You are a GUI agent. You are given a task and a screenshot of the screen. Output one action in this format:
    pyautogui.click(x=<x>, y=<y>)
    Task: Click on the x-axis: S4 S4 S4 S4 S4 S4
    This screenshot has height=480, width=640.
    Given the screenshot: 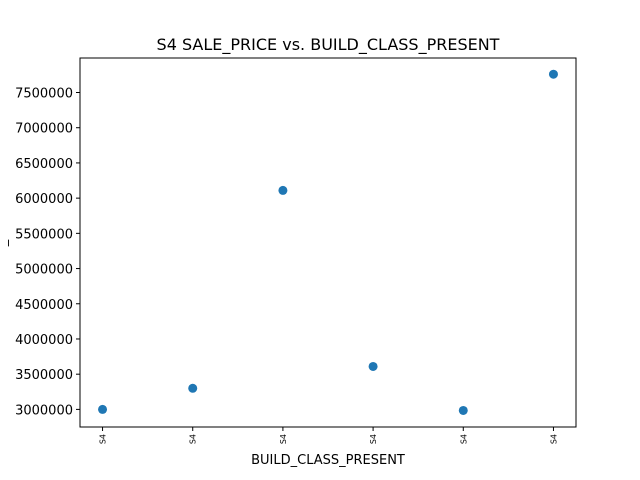 What is the action you would take?
    pyautogui.click(x=328, y=435)
    